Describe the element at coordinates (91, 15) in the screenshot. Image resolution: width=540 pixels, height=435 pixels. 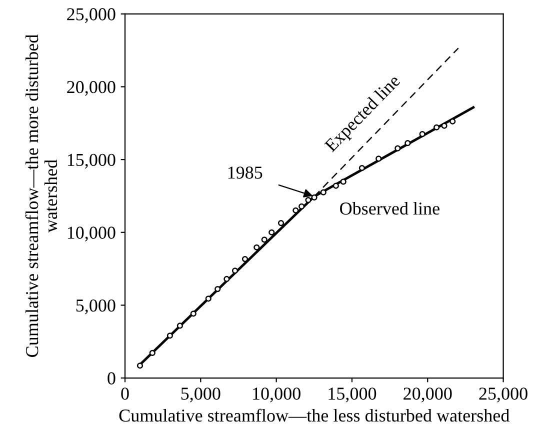
I see `y-tick-label: 25,000` at that location.